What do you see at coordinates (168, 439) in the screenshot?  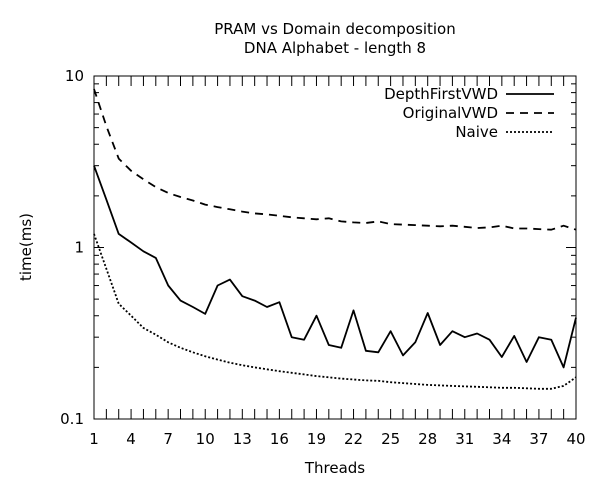 I see `x-tick-label: 7` at bounding box center [168, 439].